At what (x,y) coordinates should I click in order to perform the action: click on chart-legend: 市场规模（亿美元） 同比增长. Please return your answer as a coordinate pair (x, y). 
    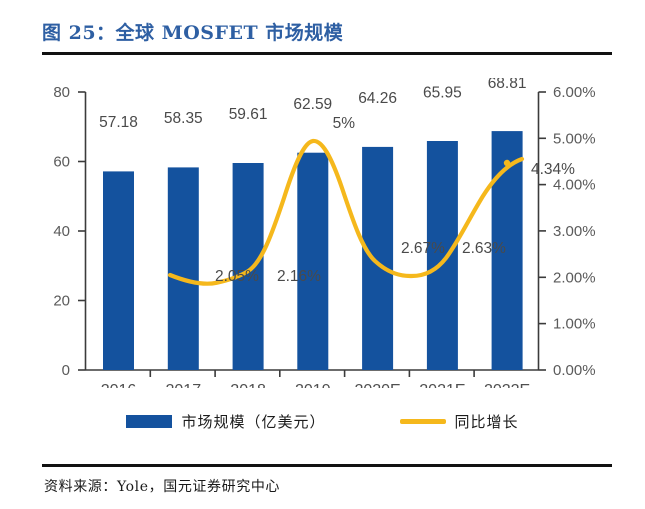
    Looking at the image, I should click on (322, 421).